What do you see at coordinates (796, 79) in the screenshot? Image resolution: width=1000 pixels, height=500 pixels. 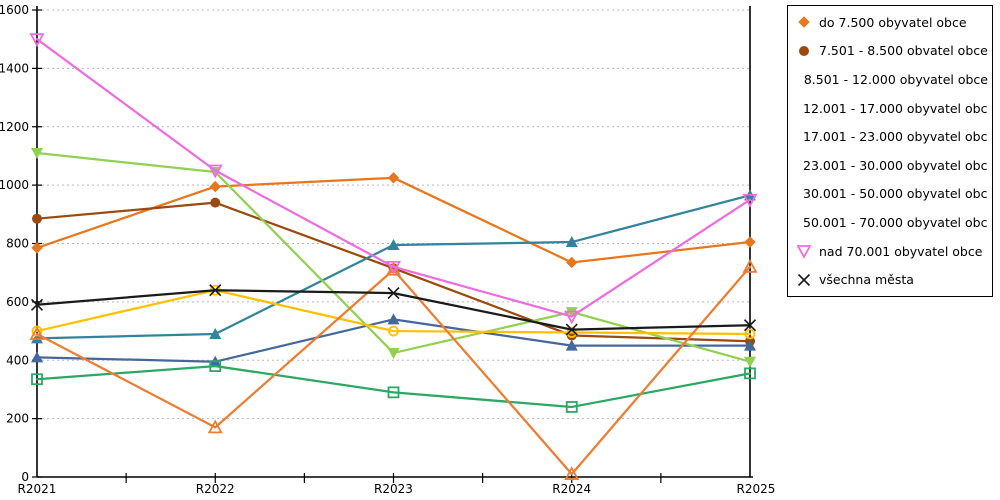 I see `triangle-up-legend-icon` at bounding box center [796, 79].